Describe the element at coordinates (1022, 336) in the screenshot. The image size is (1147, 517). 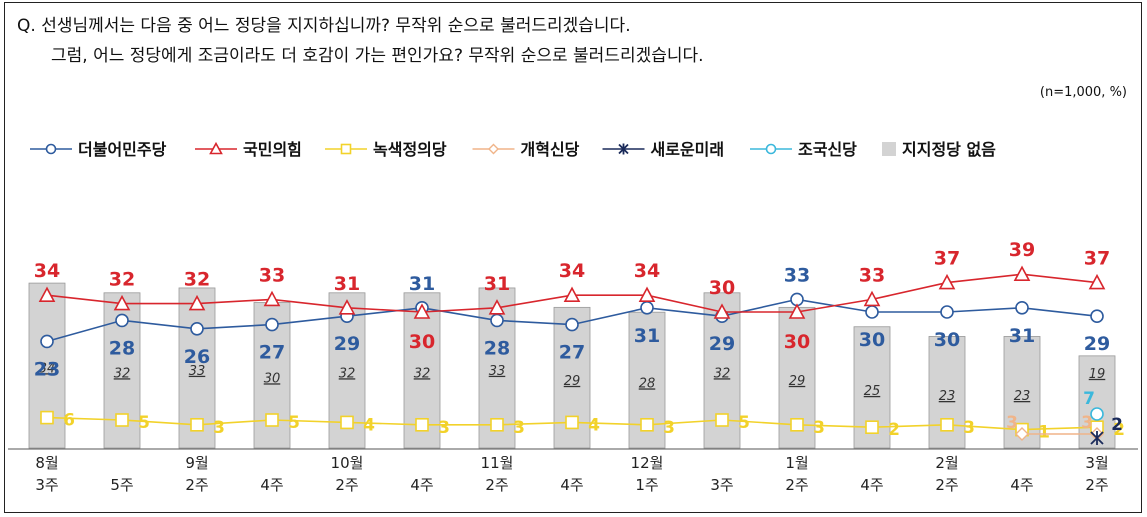
I see `data-label-democratic-13: 31` at that location.